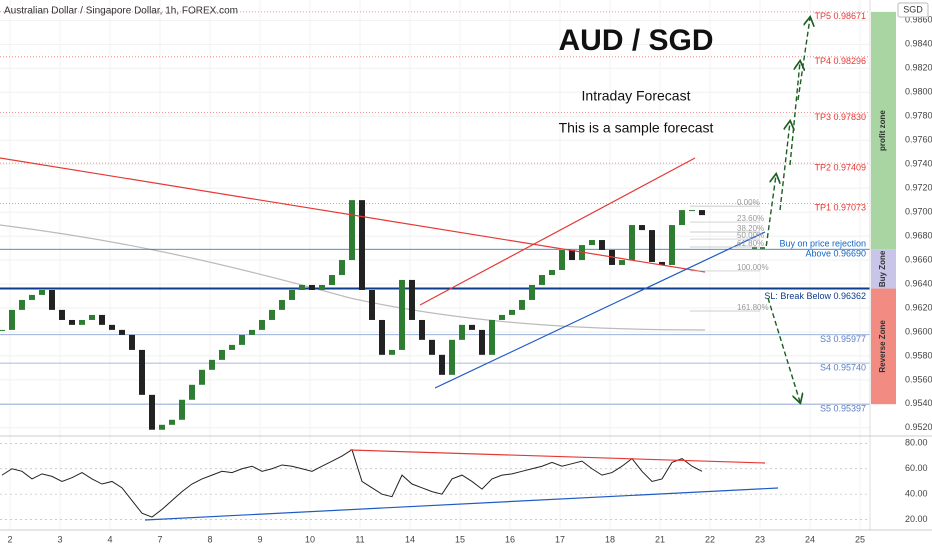  Describe the element at coordinates (710, 539) in the screenshot. I see `x-tick-label: 22` at that location.